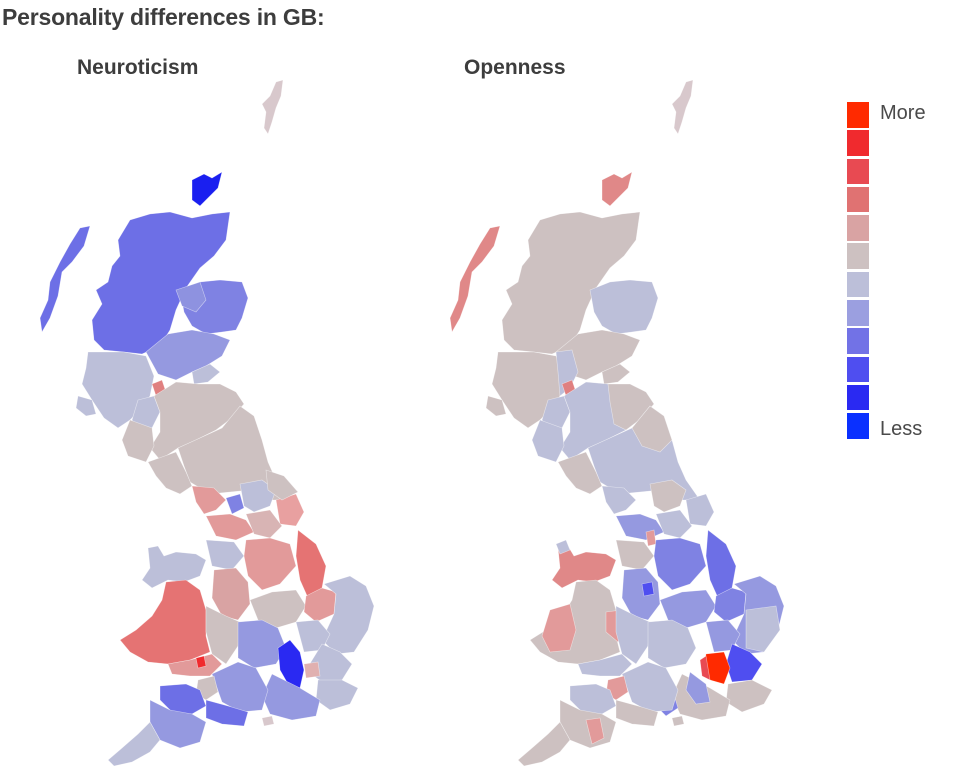 The width and height of the screenshot is (976, 782). What do you see at coordinates (235, 504) in the screenshot?
I see `region-yorkshire-dales` at bounding box center [235, 504].